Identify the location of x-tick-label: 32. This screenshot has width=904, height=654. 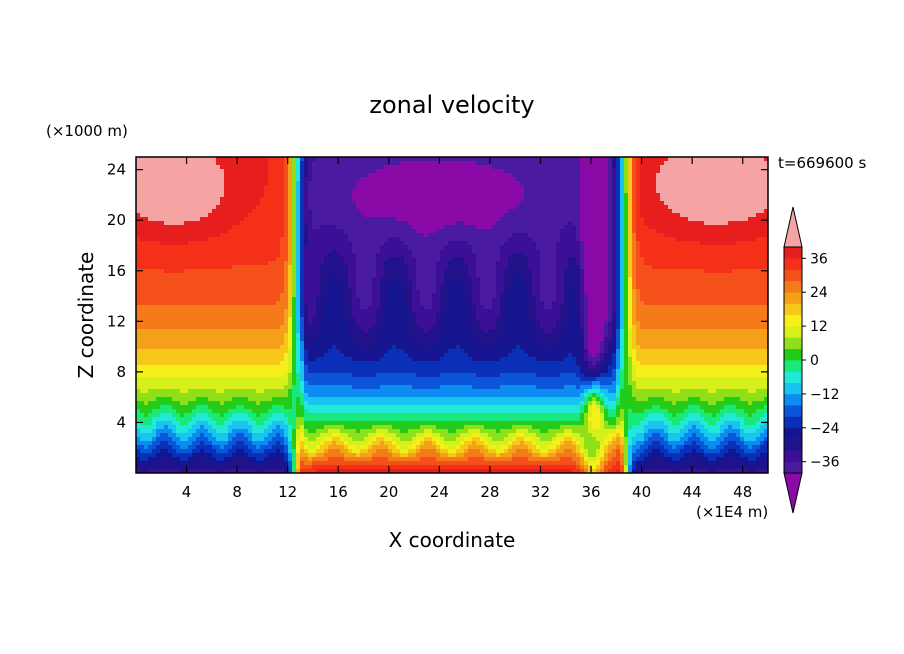
(540, 492).